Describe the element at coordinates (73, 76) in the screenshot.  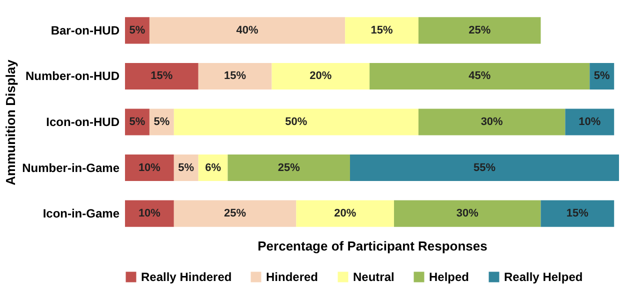
I see `y-tick-label: Number-on-HUD` at that location.